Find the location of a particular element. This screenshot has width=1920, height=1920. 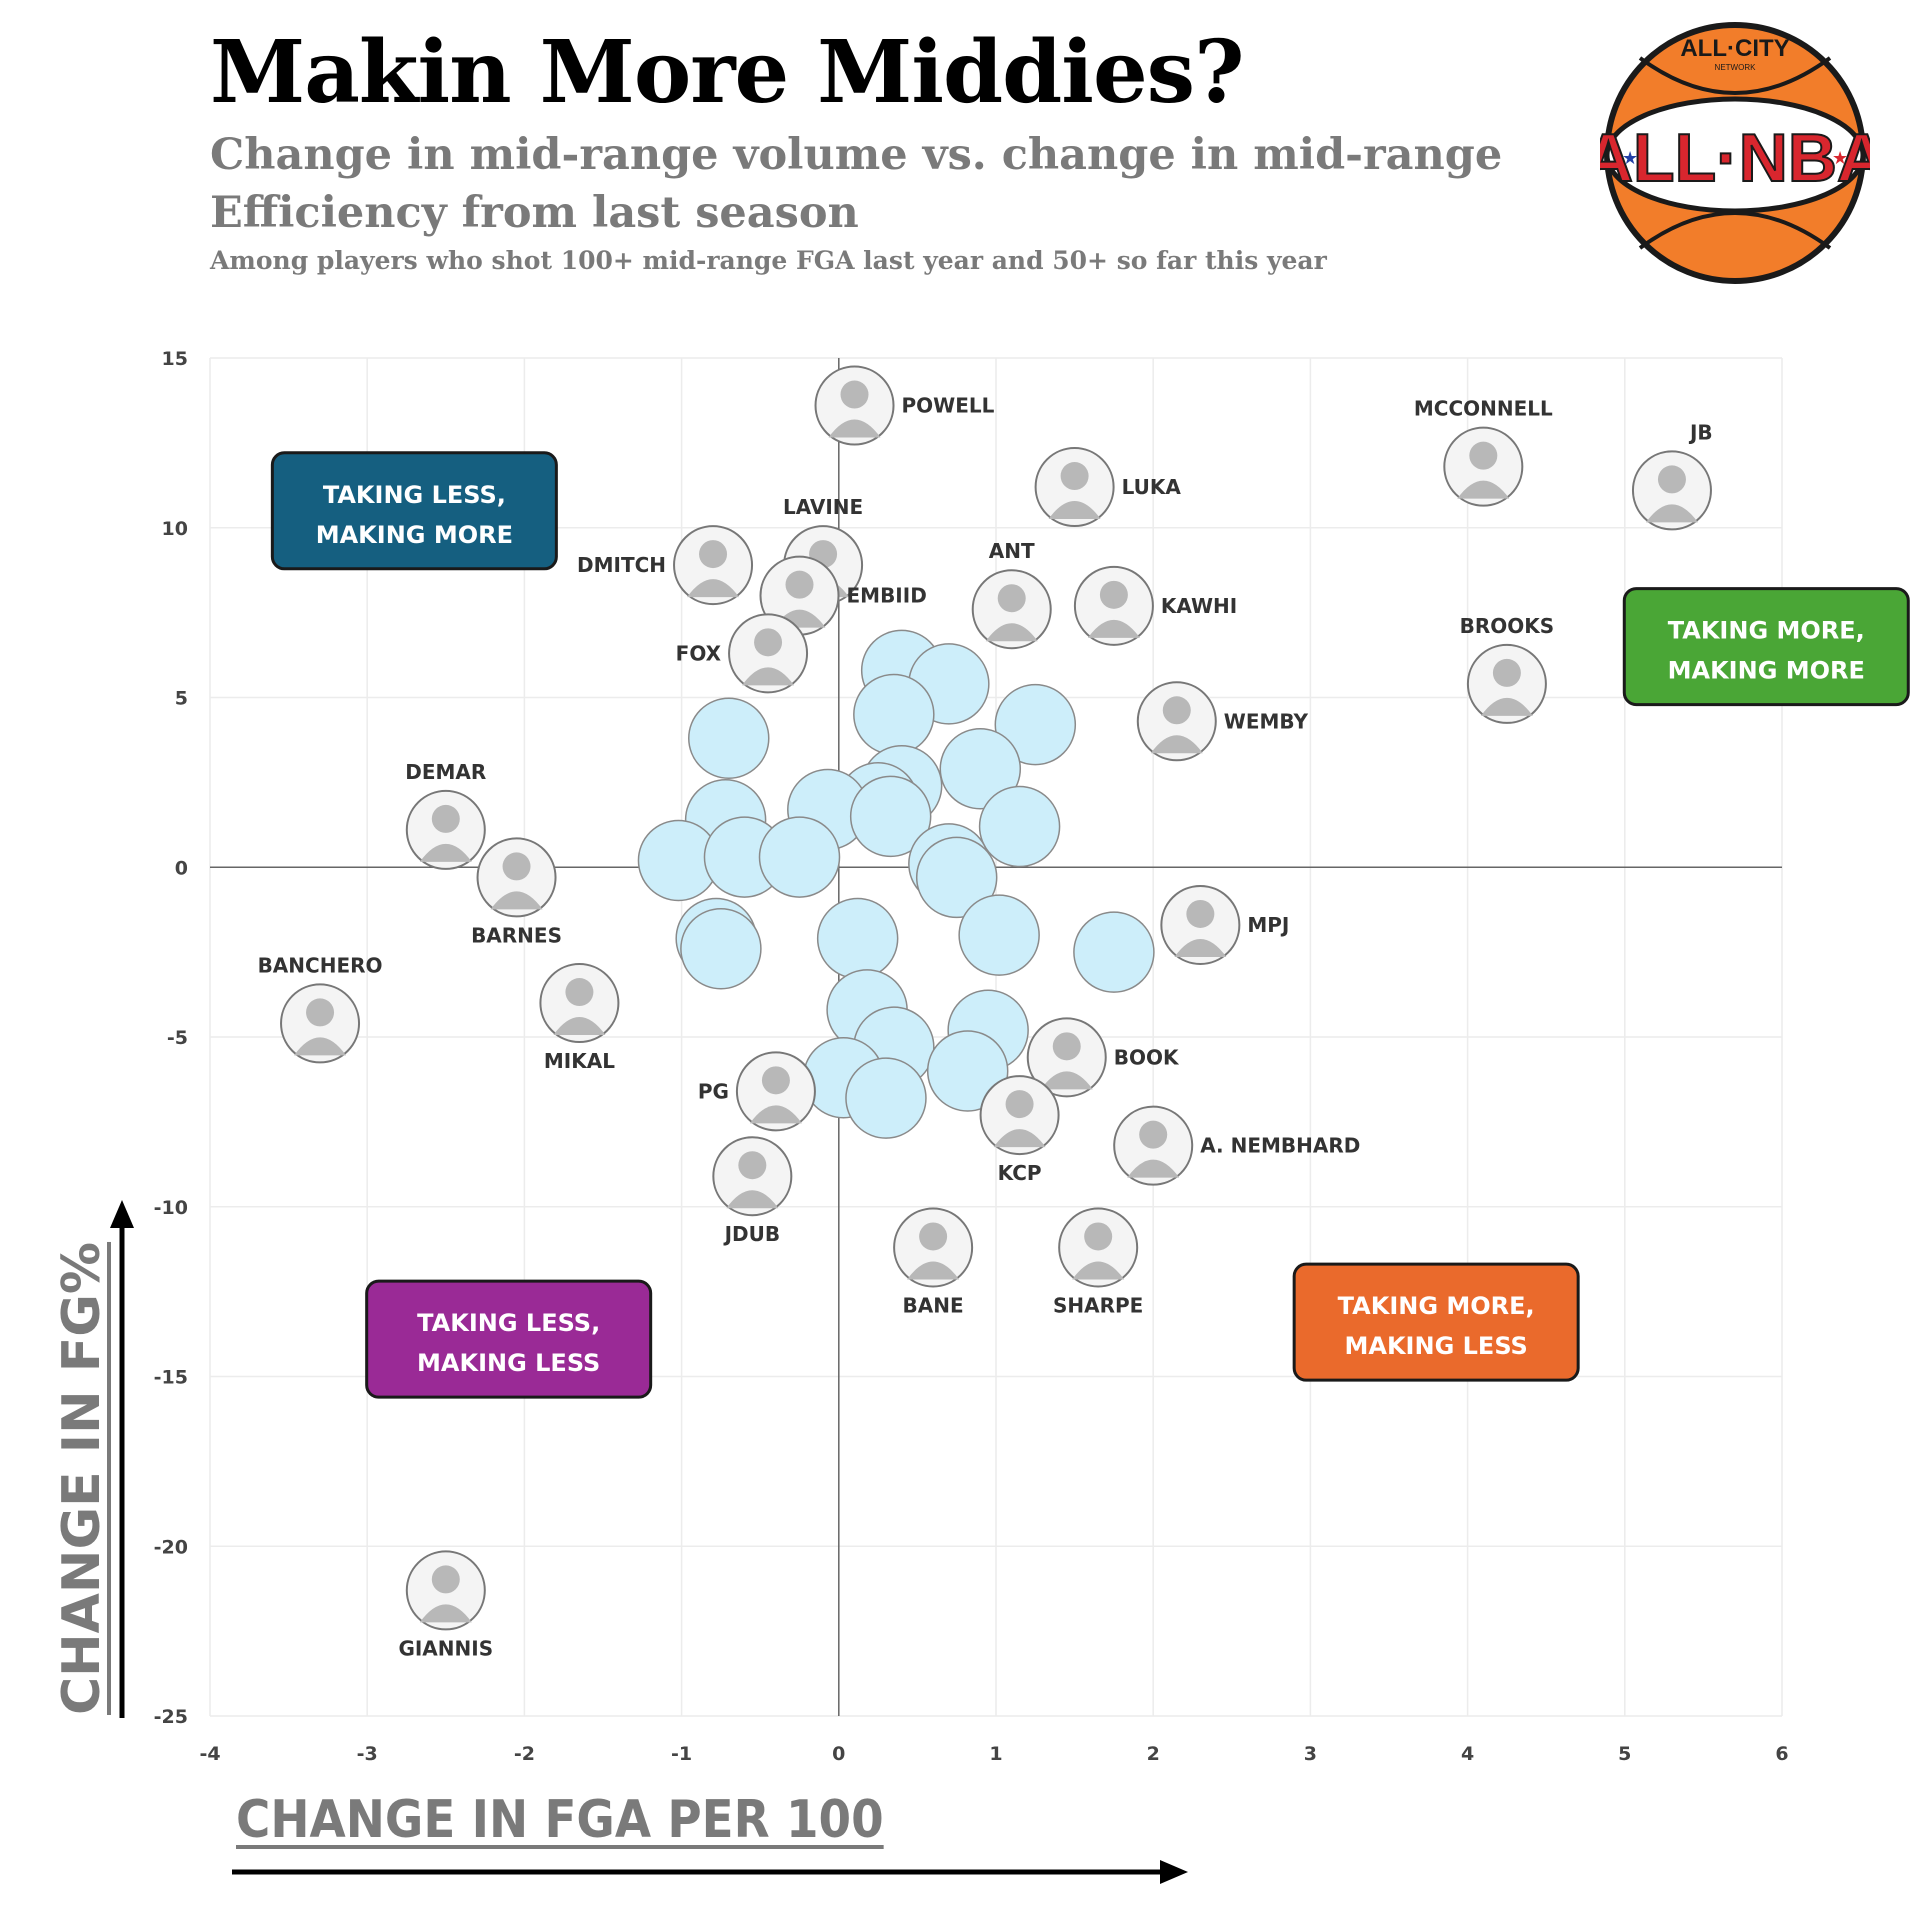

player-label: ANT is located at coordinates (1012, 551).